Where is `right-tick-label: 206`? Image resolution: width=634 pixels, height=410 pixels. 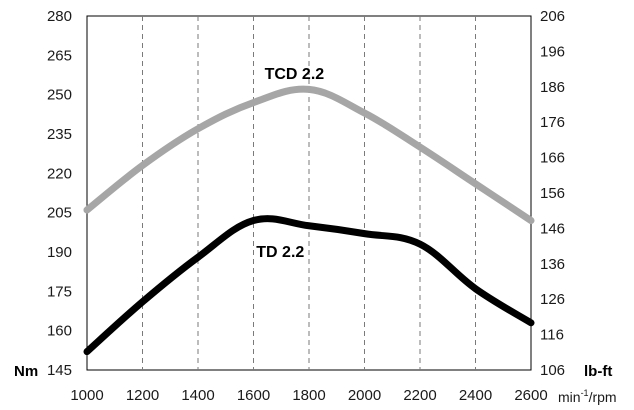 right-tick-label: 206 is located at coordinates (552, 16).